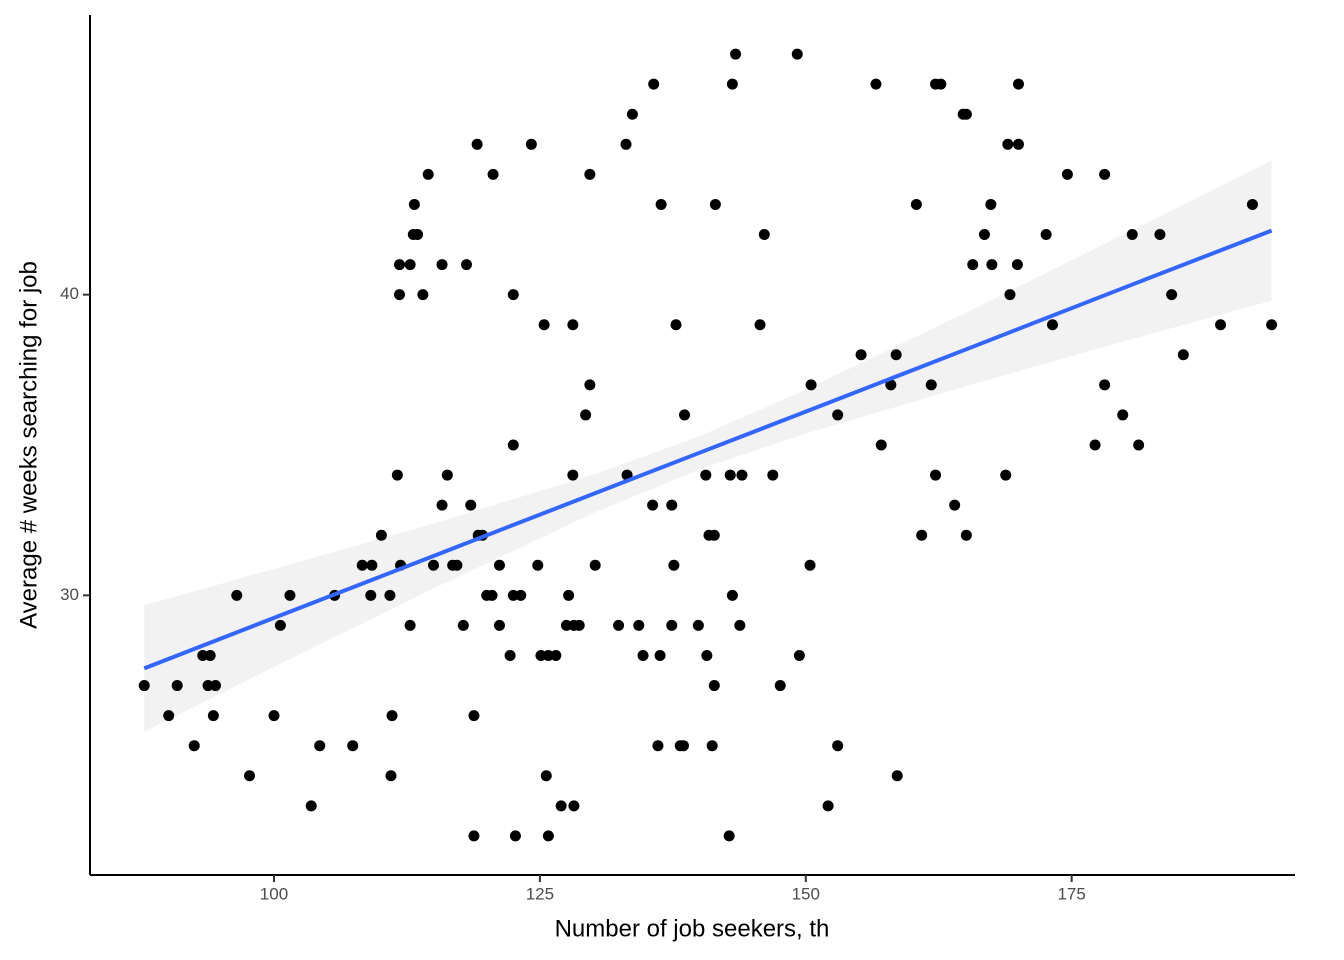 This screenshot has height=960, width=1344. Describe the element at coordinates (28, 445) in the screenshot. I see `y-axis-label: Average # weeks searching for job` at that location.